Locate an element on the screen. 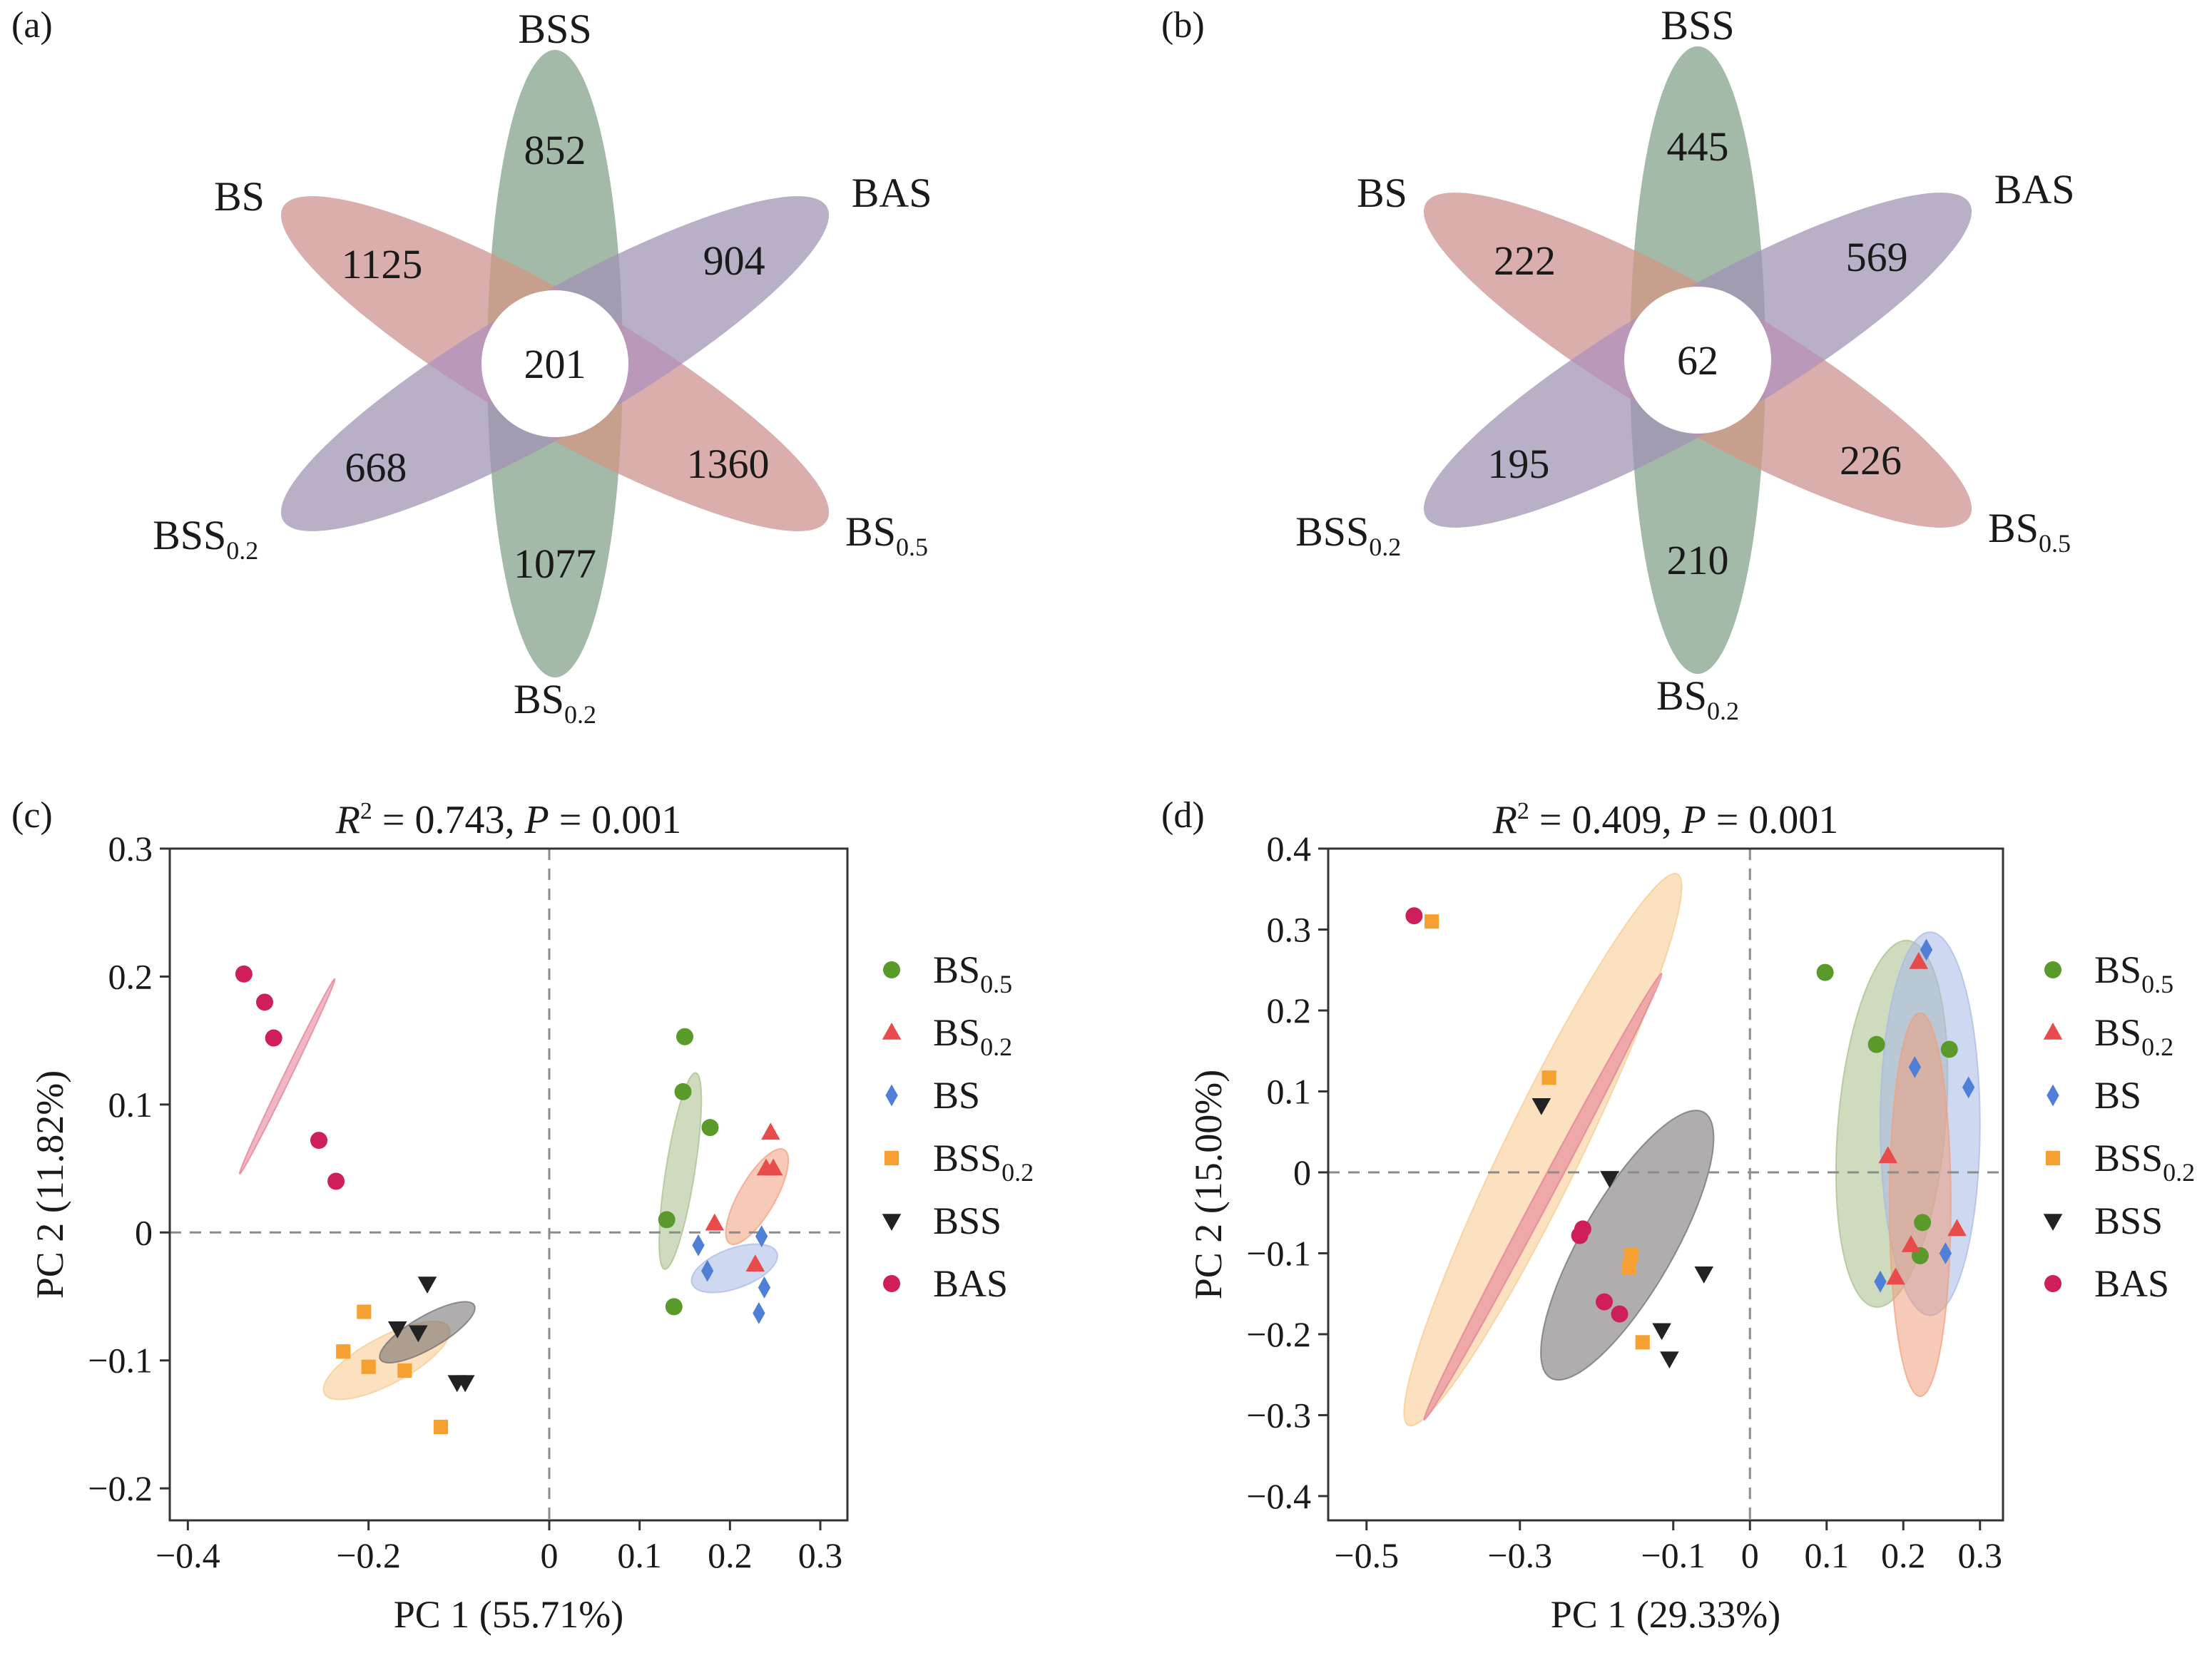 The width and height of the screenshot is (2212, 1653). y-tick-label: −0.3 is located at coordinates (1278, 1415).